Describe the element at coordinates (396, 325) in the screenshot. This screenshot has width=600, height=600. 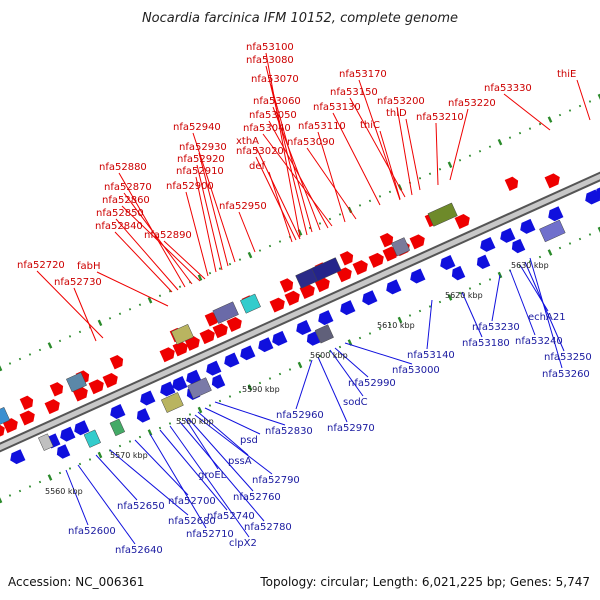
I see `kbp-tick-label: 5610 kbp` at that location.